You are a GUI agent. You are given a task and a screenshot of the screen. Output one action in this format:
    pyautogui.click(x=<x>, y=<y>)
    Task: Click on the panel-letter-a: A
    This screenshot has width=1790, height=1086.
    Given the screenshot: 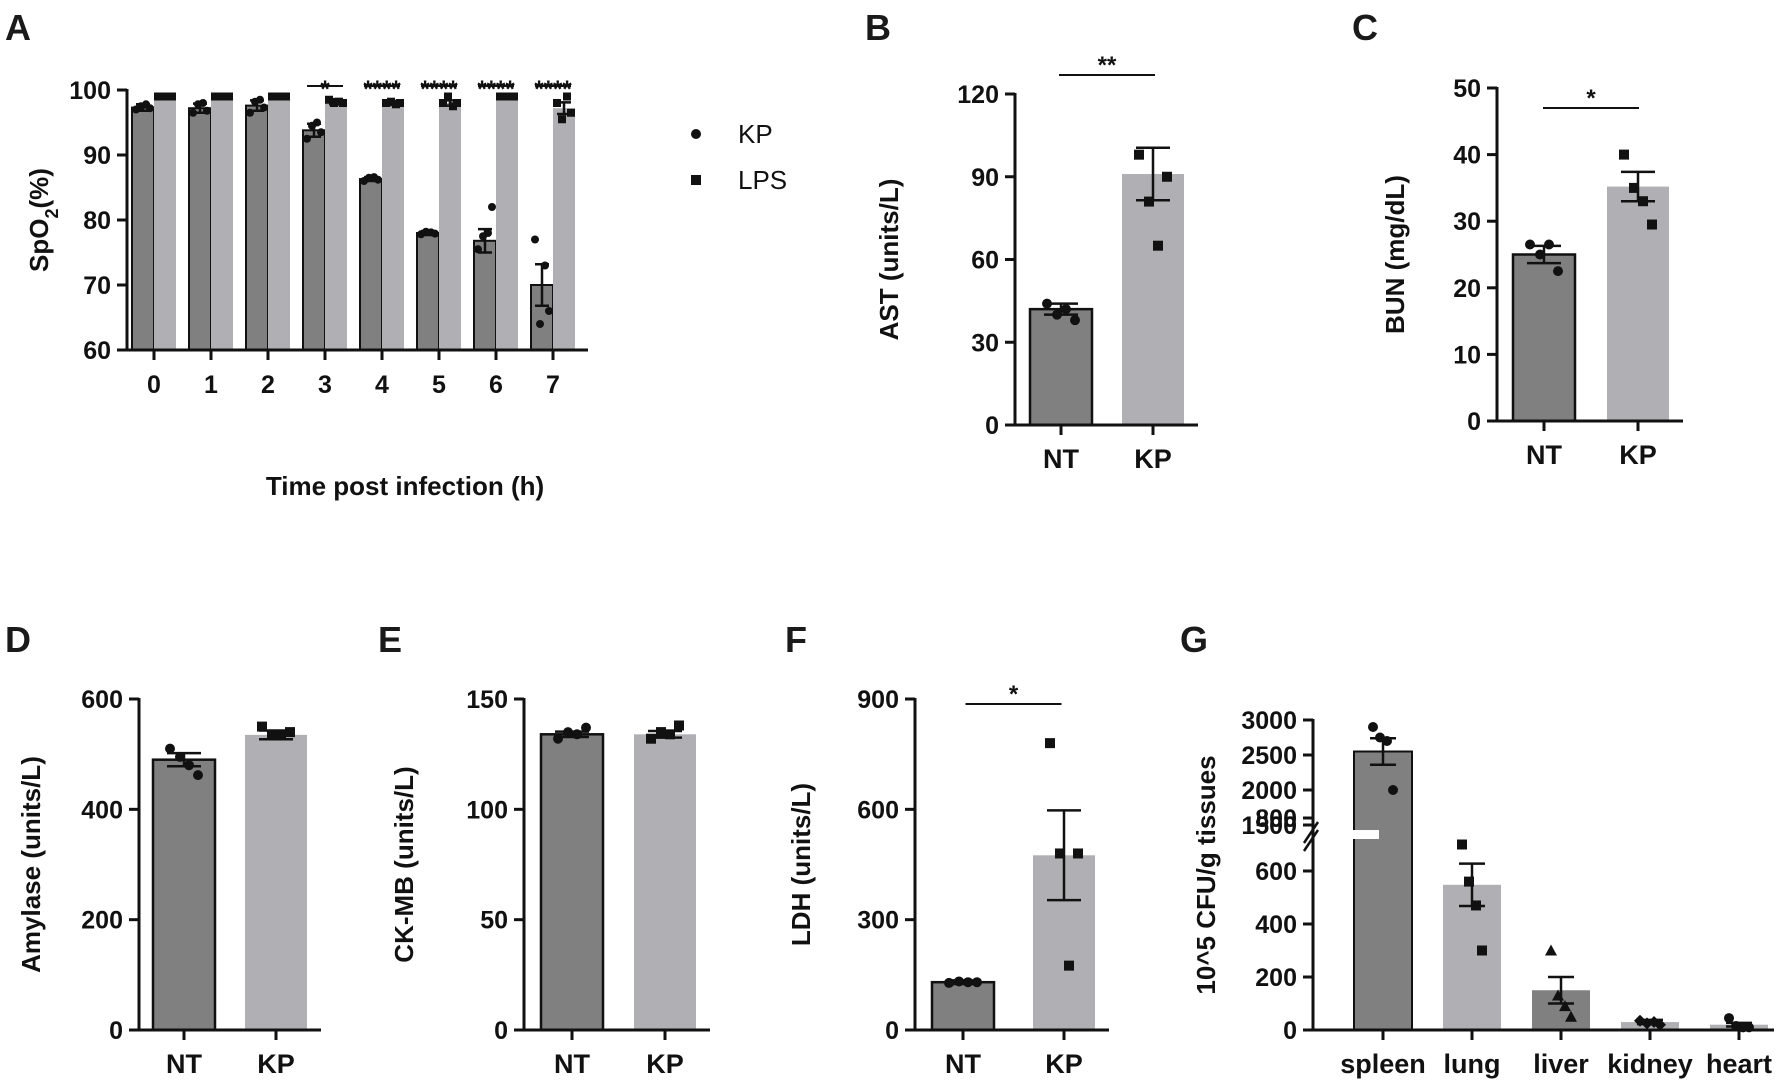 What is the action you would take?
    pyautogui.click(x=18, y=27)
    